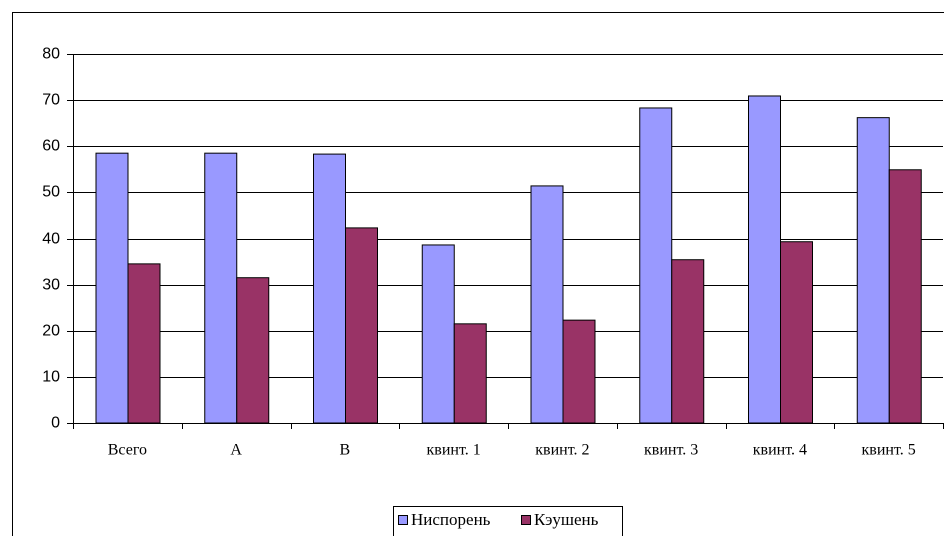 The width and height of the screenshot is (944, 536). Describe the element at coordinates (51, 239) in the screenshot. I see `y-tick-label: 40` at that location.